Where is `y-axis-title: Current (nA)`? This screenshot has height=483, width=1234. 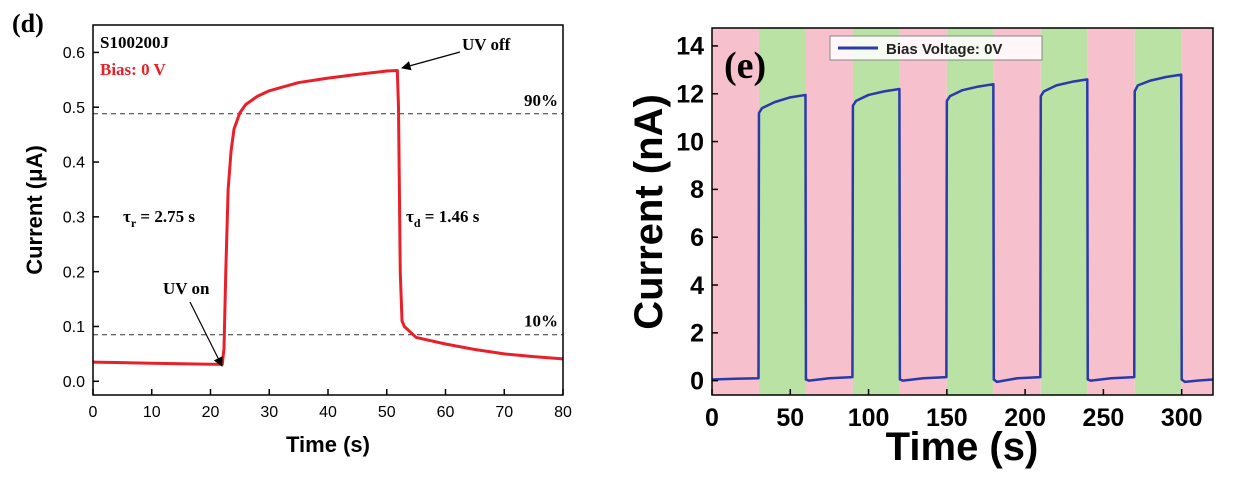
y-axis-title: Current (nA) is located at coordinates (649, 212).